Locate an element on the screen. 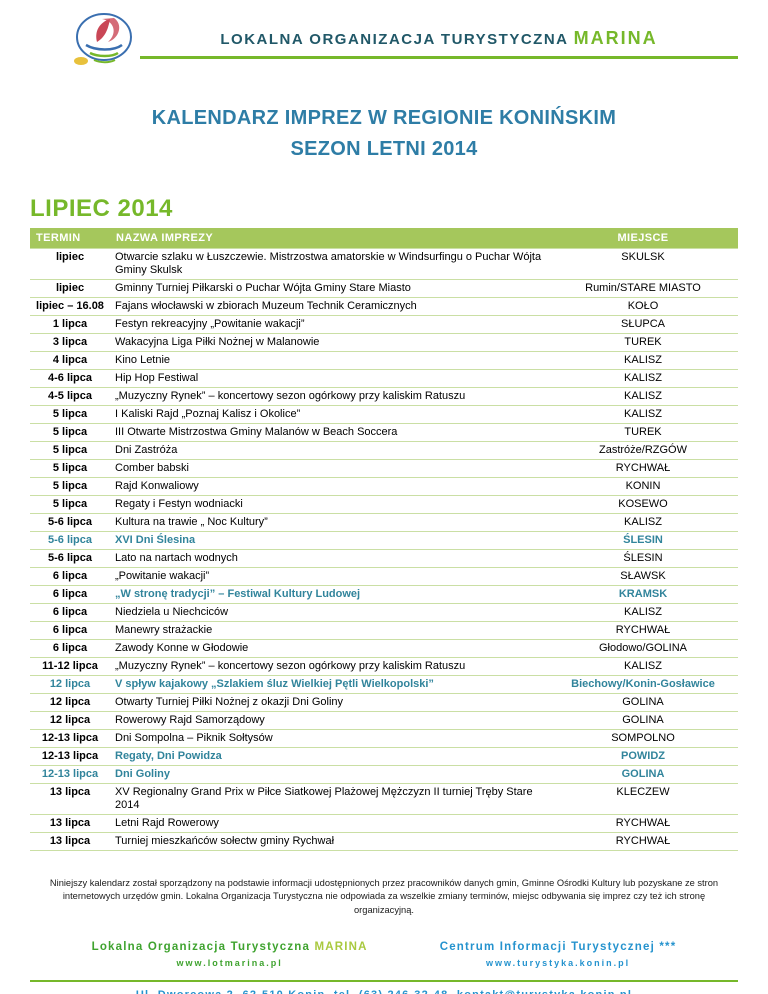 This screenshot has width=768, height=994. event-place: SKULSK is located at coordinates (643, 264).